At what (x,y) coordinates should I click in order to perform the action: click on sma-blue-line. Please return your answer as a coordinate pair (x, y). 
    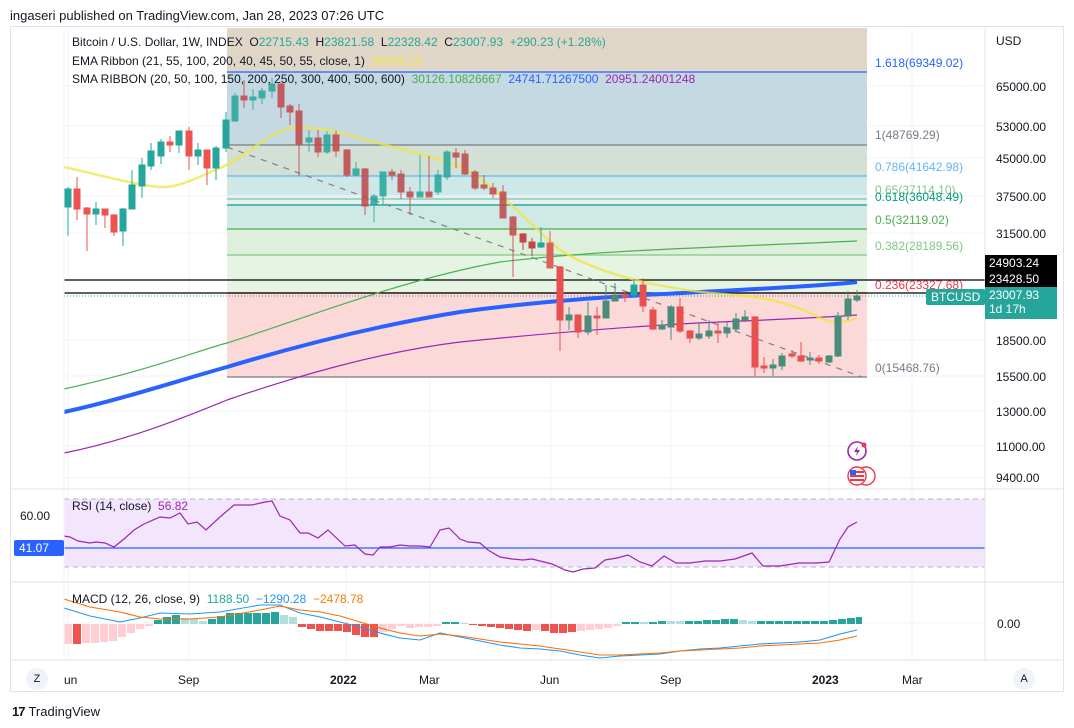
    Looking at the image, I should click on (460, 347).